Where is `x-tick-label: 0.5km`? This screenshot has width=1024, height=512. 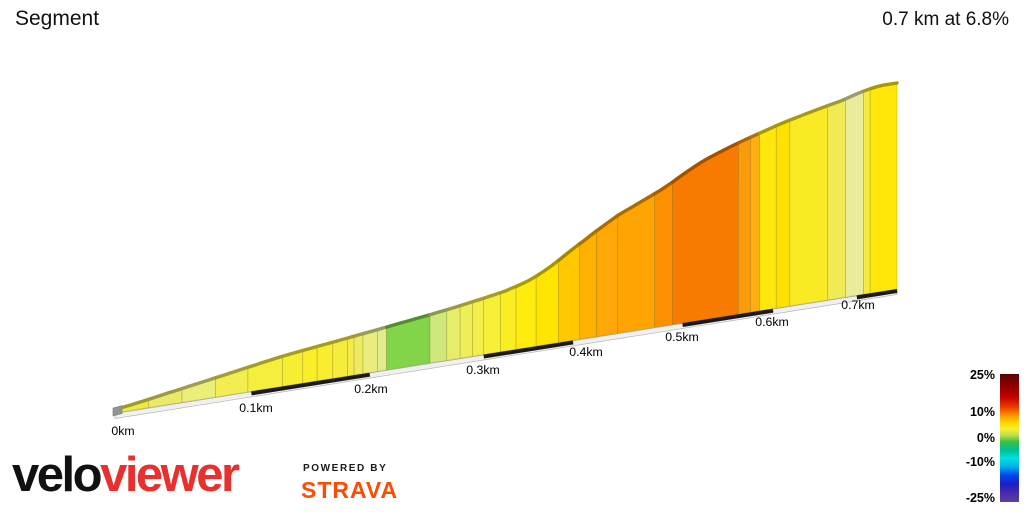 x-tick-label: 0.5km is located at coordinates (682, 337).